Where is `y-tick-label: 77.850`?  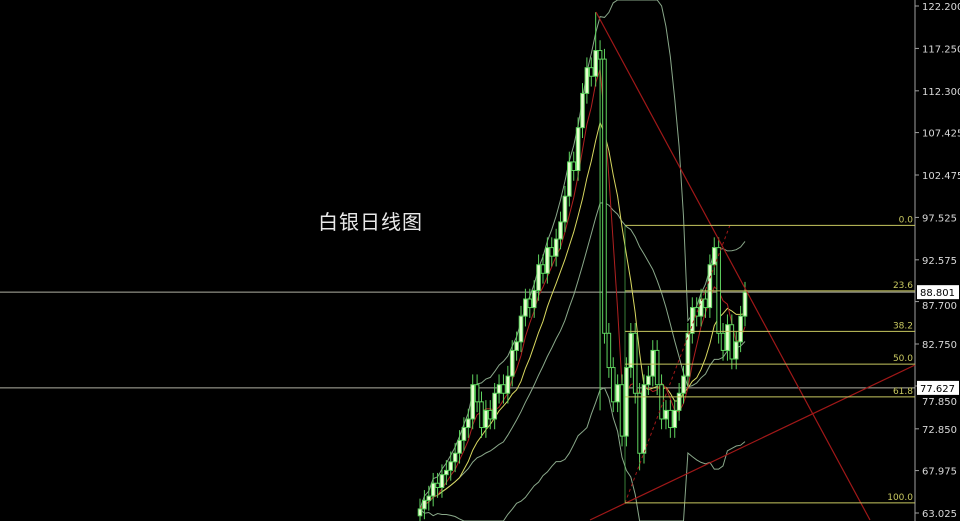 y-tick-label: 77.850 is located at coordinates (939, 402).